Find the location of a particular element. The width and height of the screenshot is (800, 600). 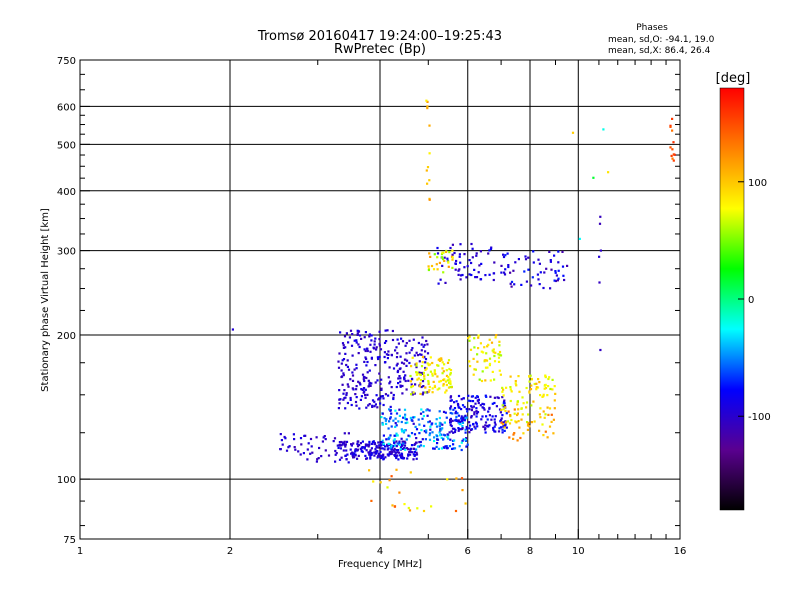

x-tick-label: 8 is located at coordinates (530, 551).